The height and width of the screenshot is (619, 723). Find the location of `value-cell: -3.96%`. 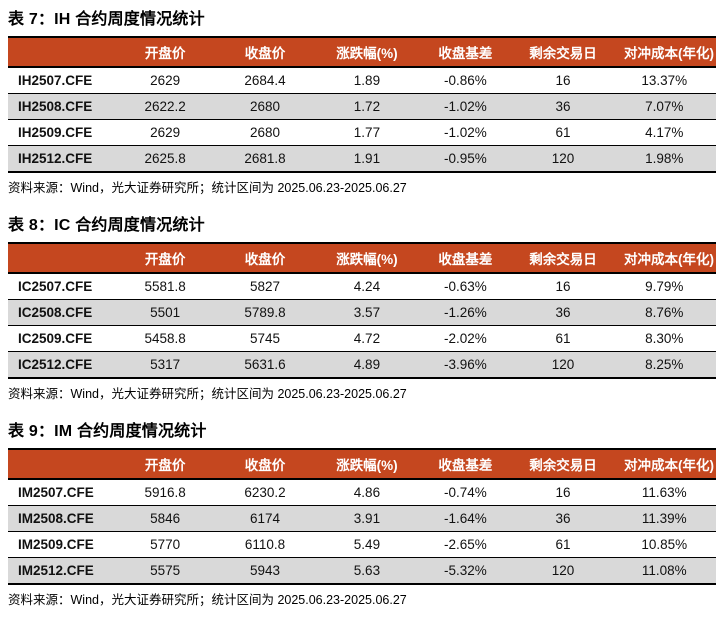

value-cell: -3.96% is located at coordinates (465, 365).